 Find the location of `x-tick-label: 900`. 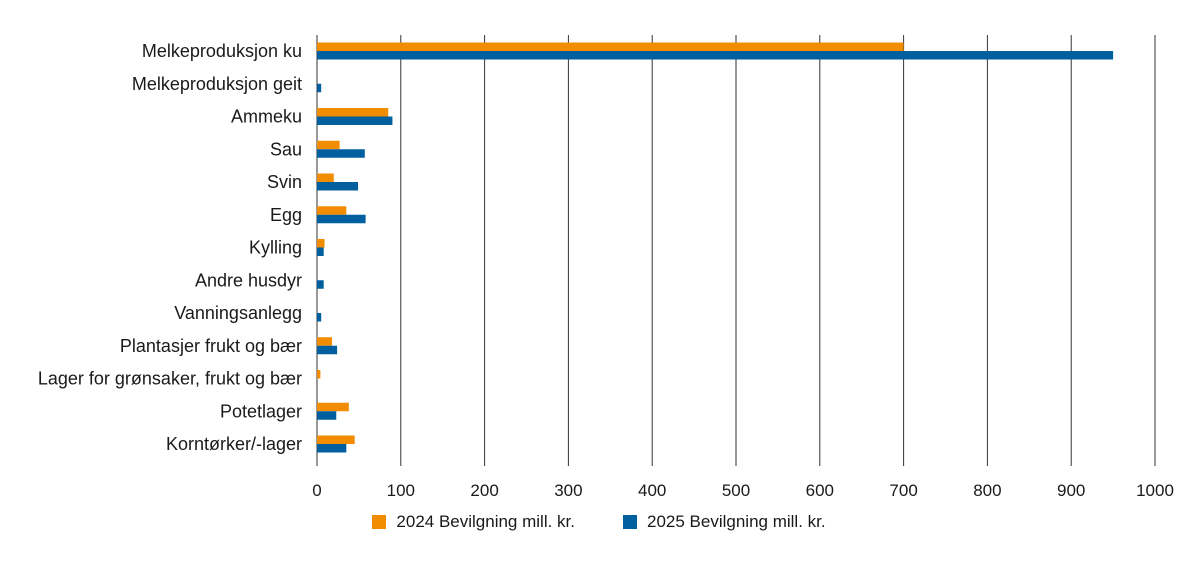

x-tick-label: 900 is located at coordinates (1071, 490).